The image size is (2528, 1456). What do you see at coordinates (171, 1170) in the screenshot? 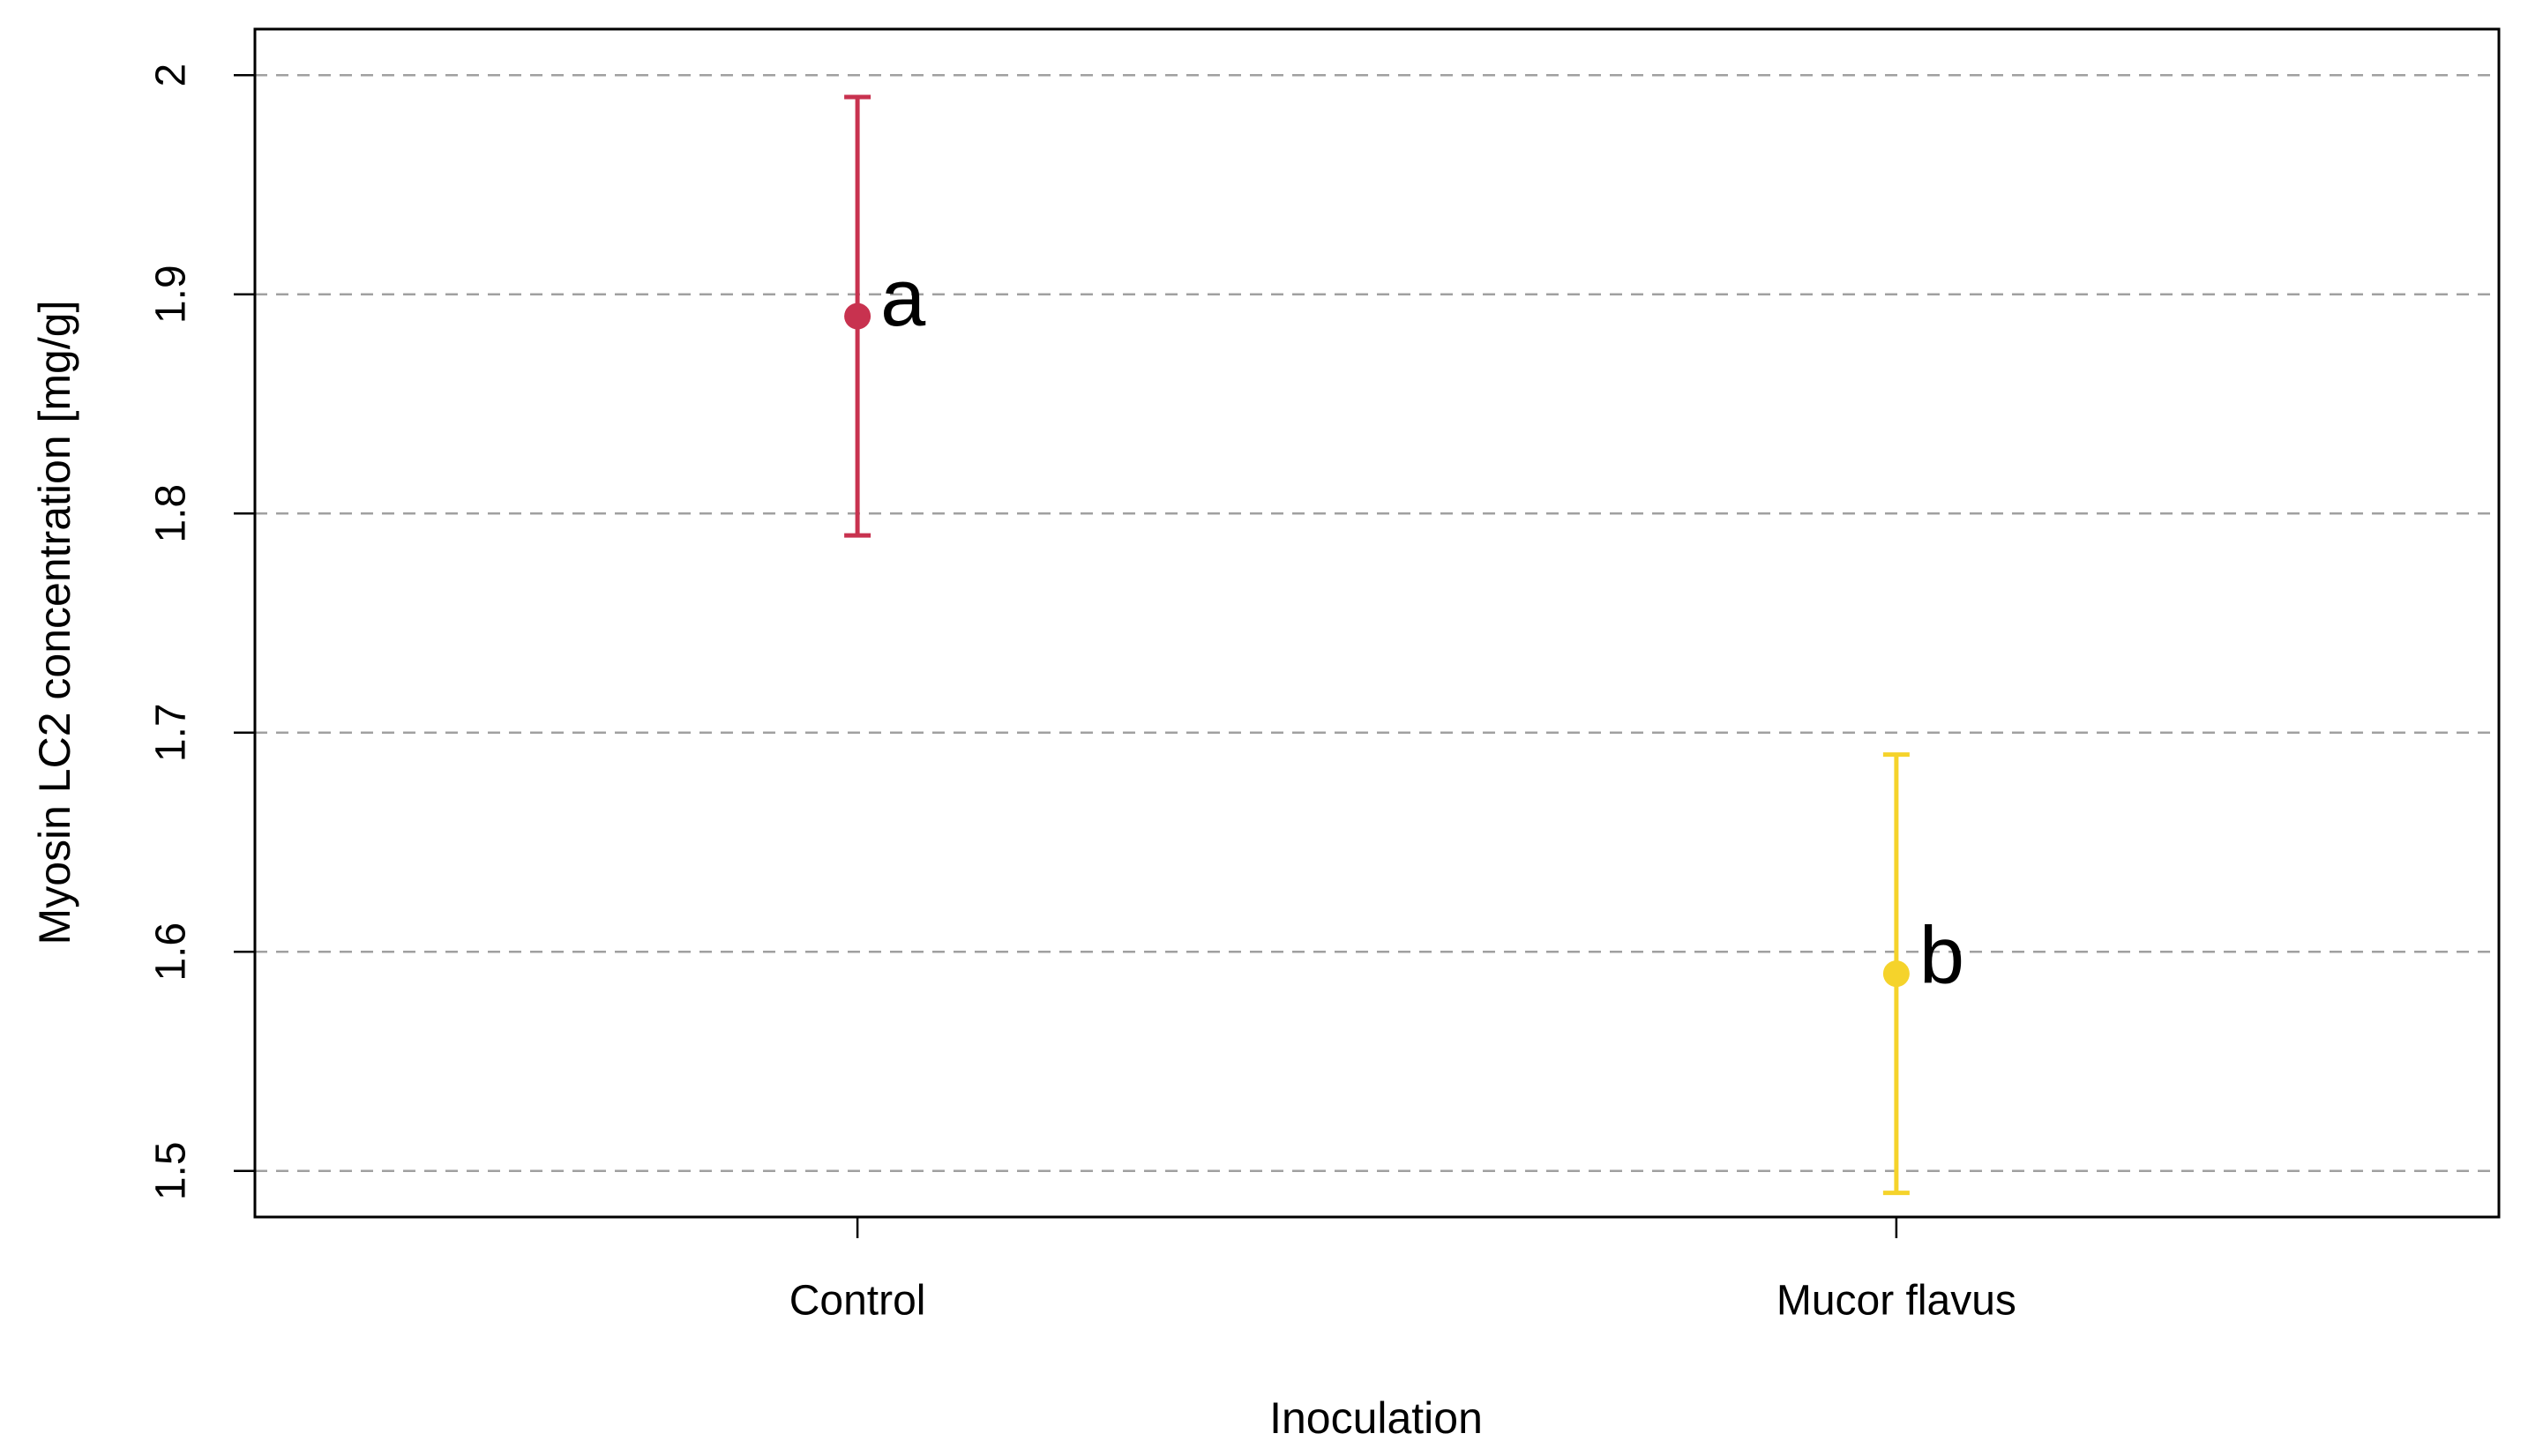
I see `y-tick-label: 1.5` at bounding box center [171, 1170].